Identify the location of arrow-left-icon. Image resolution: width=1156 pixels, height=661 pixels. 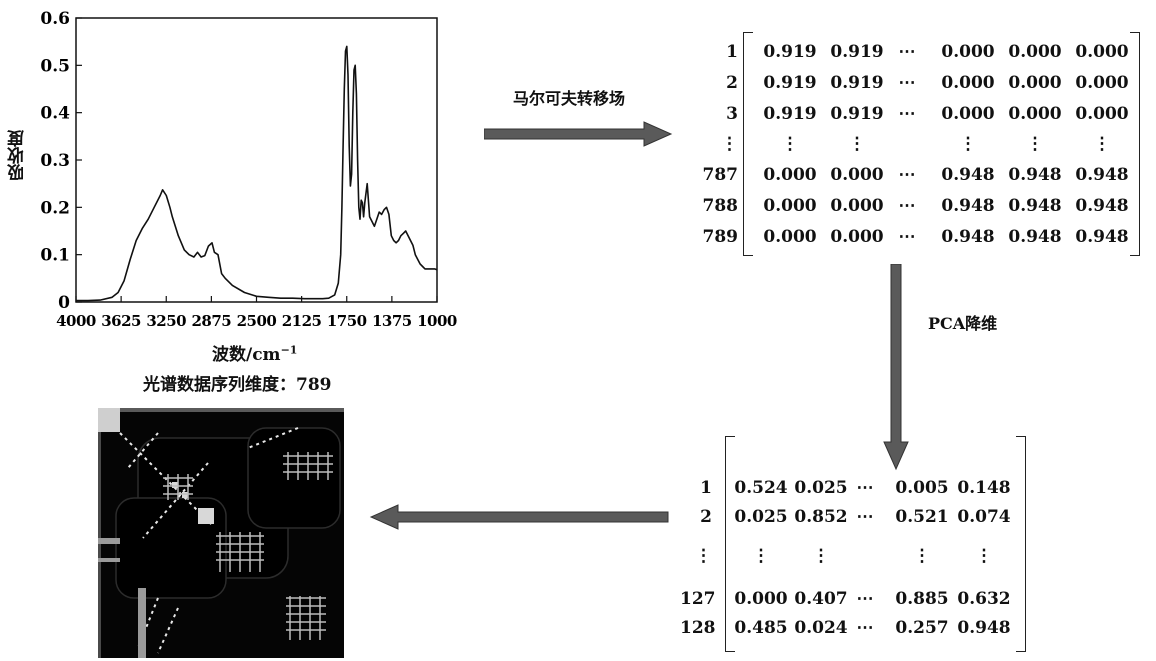
(519, 517).